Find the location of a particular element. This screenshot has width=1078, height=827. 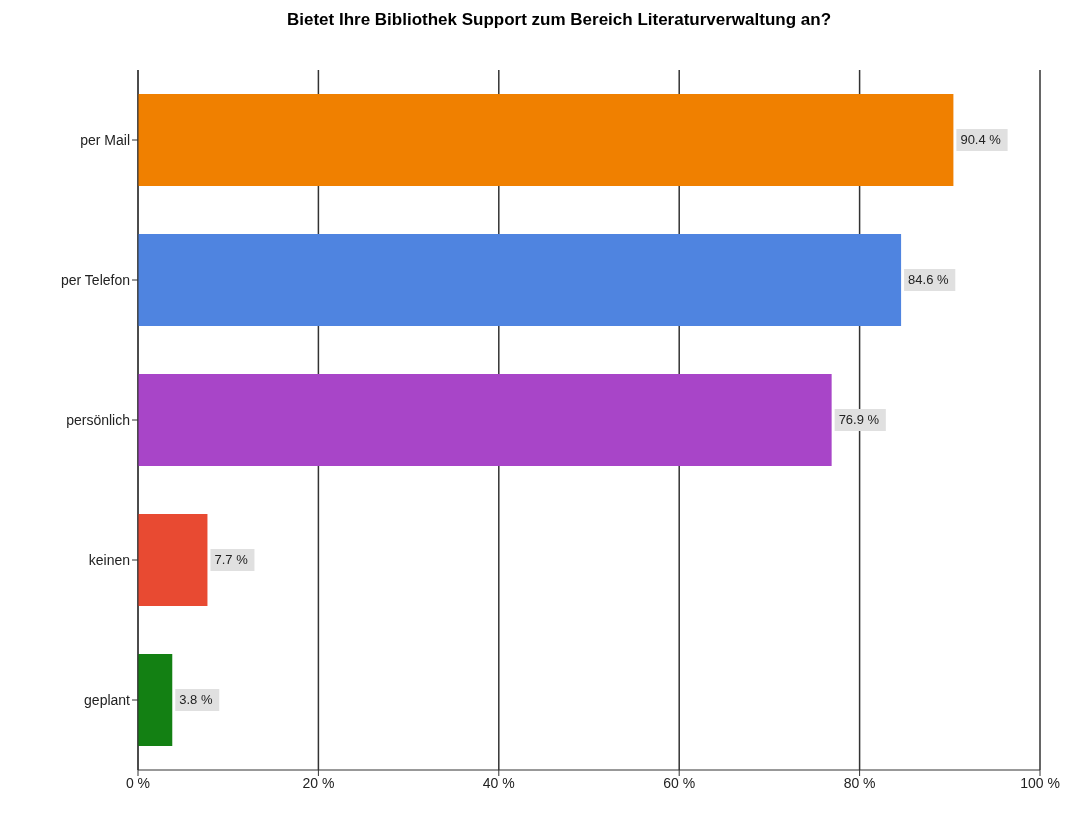

data-label: 3.8 % is located at coordinates (196, 699).